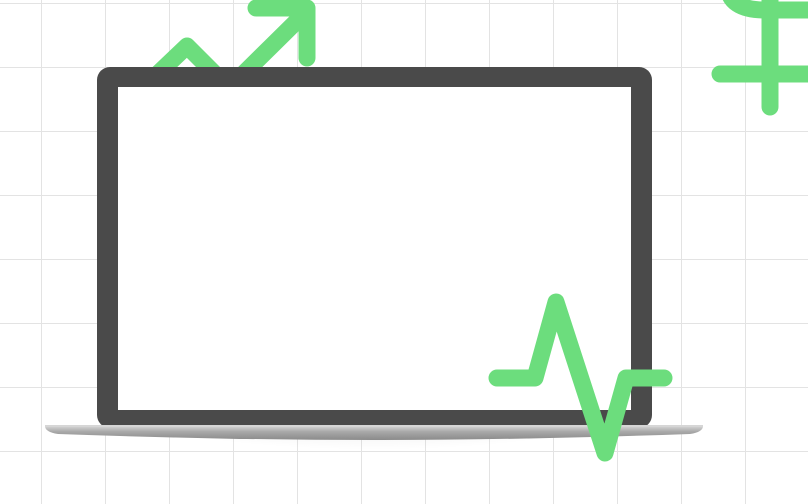 The height and width of the screenshot is (504, 808). Describe the element at coordinates (374, 426) in the screenshot. I see `laptop-base-highlight` at that location.